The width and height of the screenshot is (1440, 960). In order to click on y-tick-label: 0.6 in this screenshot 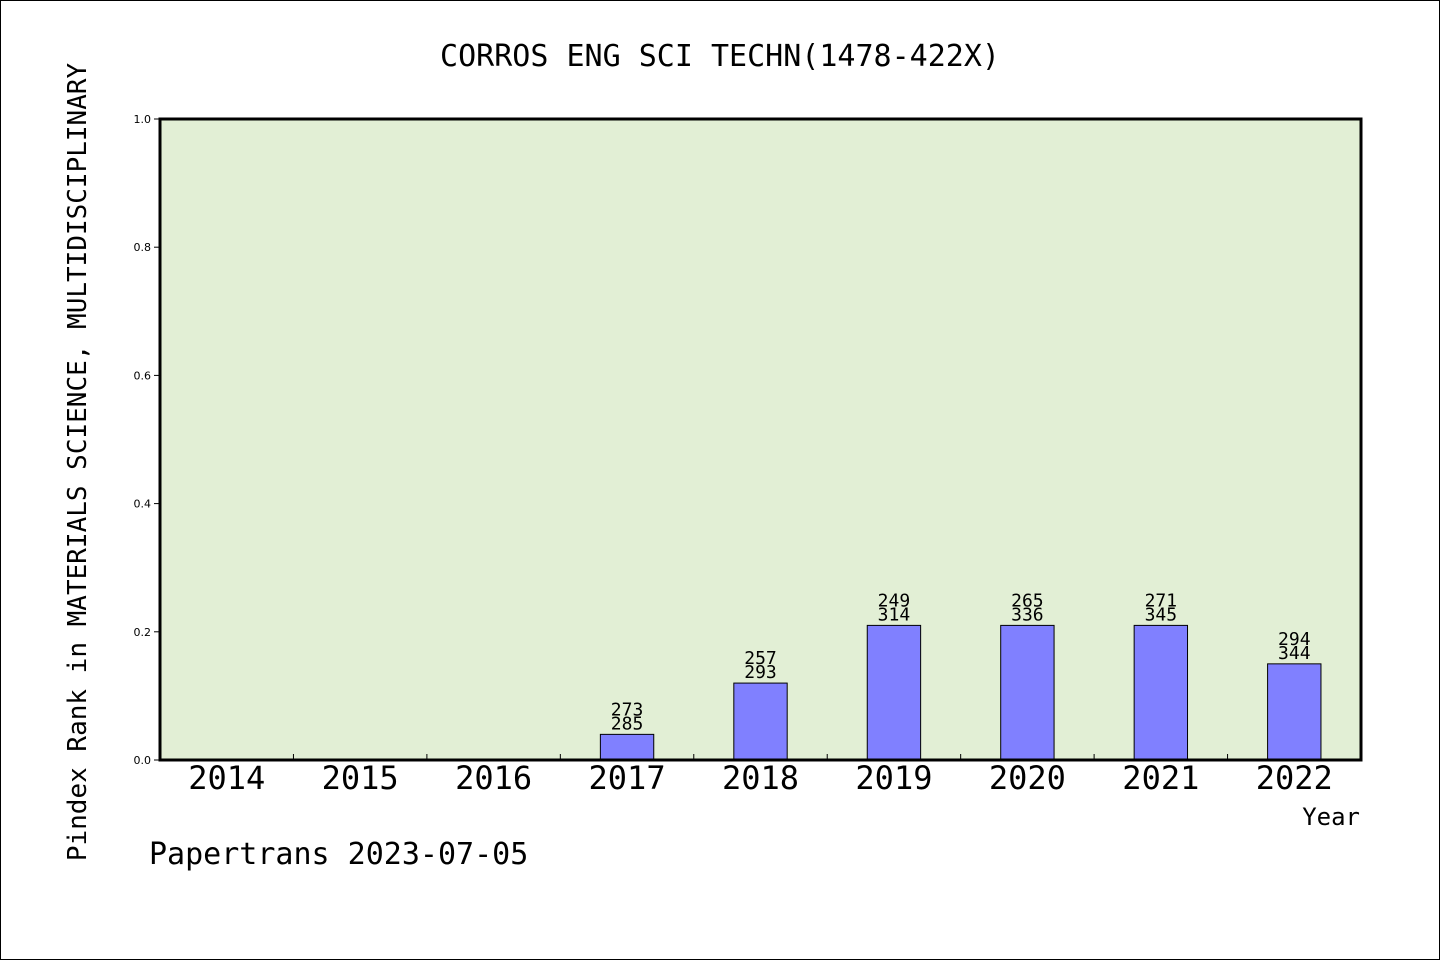, I will do `click(143, 375)`.